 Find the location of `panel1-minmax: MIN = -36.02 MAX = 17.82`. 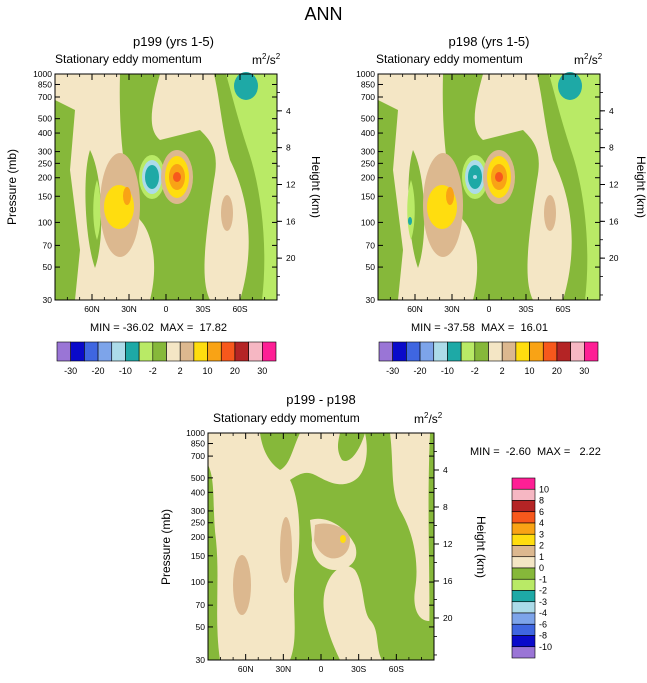

panel1-minmax: MIN = -36.02 MAX = 17.82 is located at coordinates (158, 328).